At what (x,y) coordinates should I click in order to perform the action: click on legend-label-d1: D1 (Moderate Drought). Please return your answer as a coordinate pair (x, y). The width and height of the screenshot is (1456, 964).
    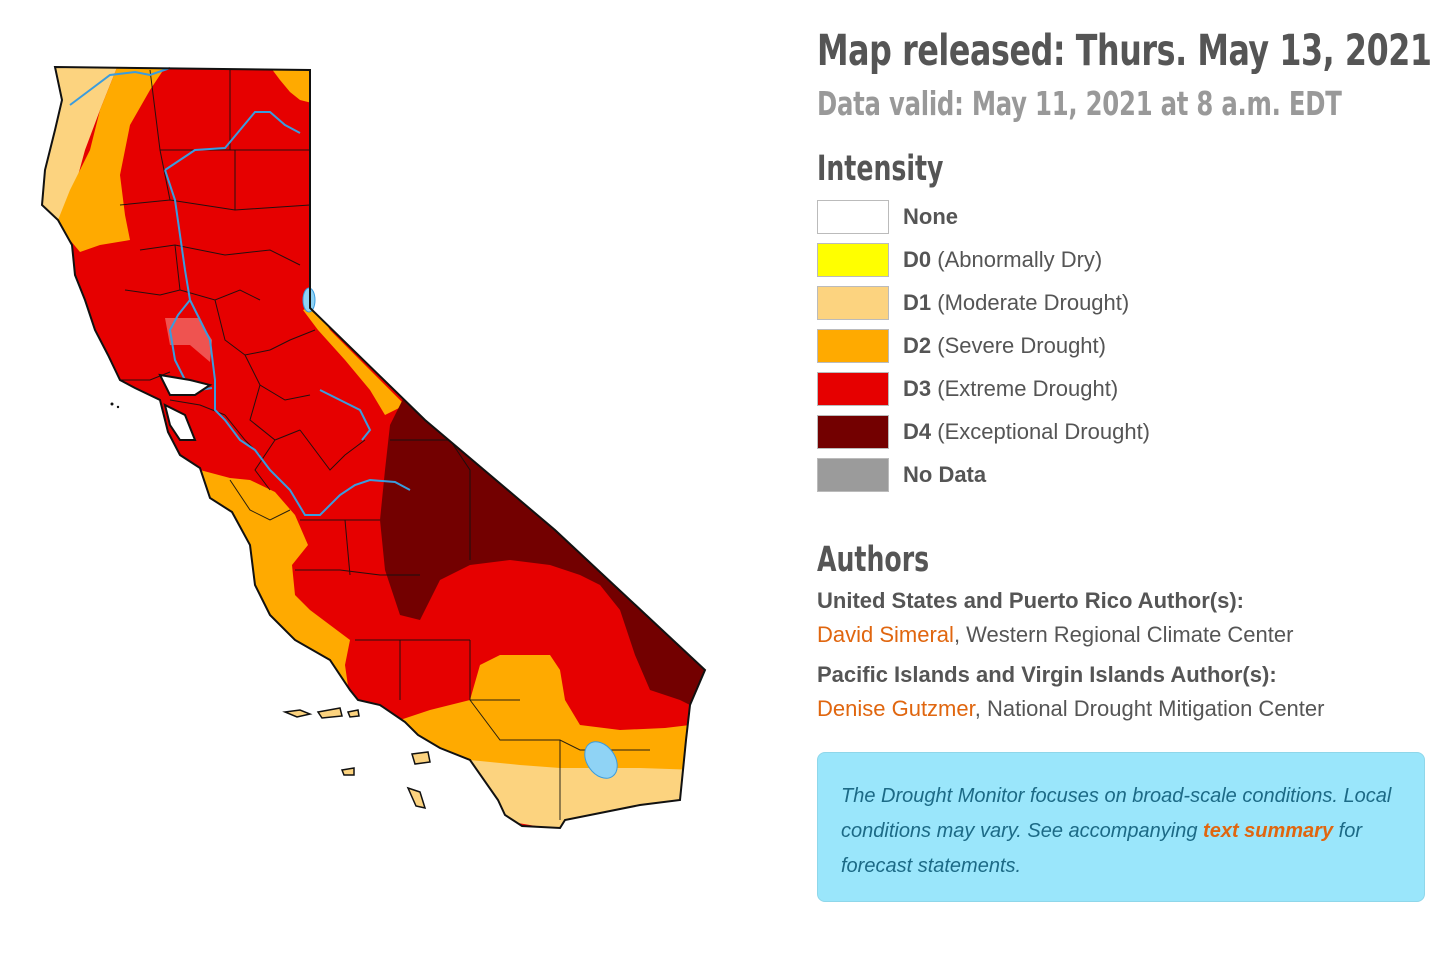
    Looking at the image, I should click on (1016, 302).